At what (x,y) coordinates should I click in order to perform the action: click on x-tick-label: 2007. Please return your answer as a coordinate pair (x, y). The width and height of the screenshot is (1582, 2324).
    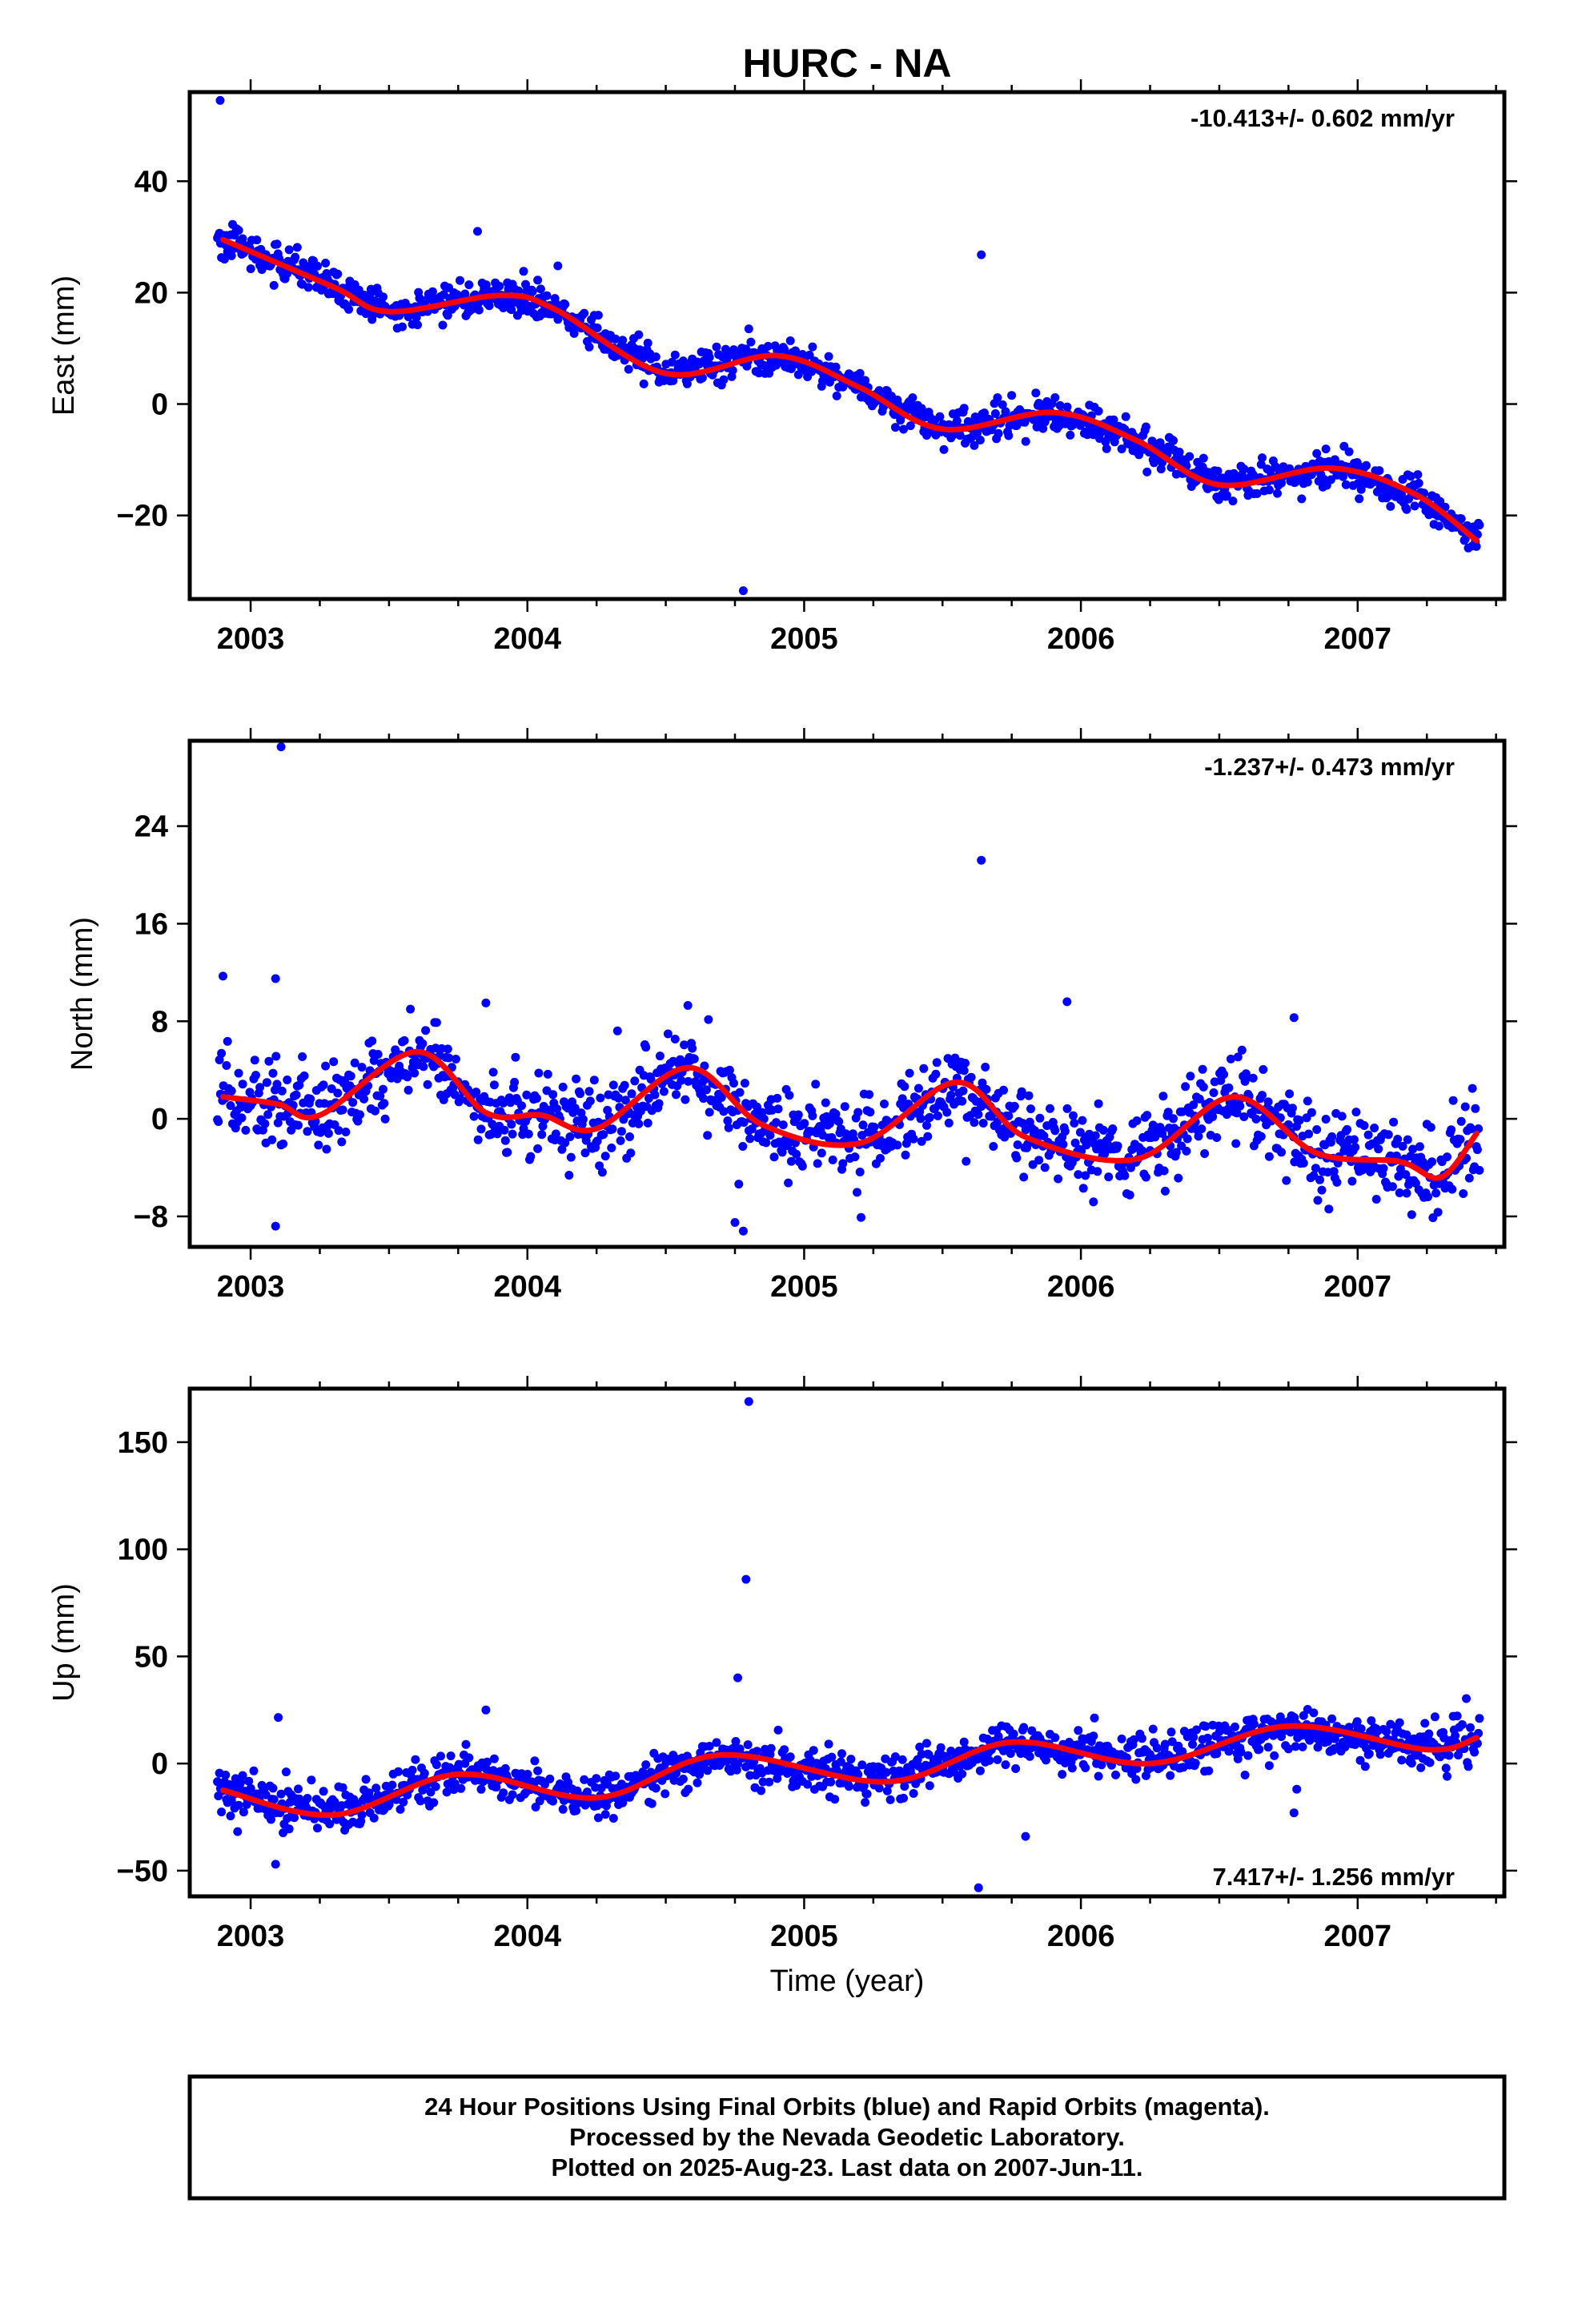
    Looking at the image, I should click on (1358, 1287).